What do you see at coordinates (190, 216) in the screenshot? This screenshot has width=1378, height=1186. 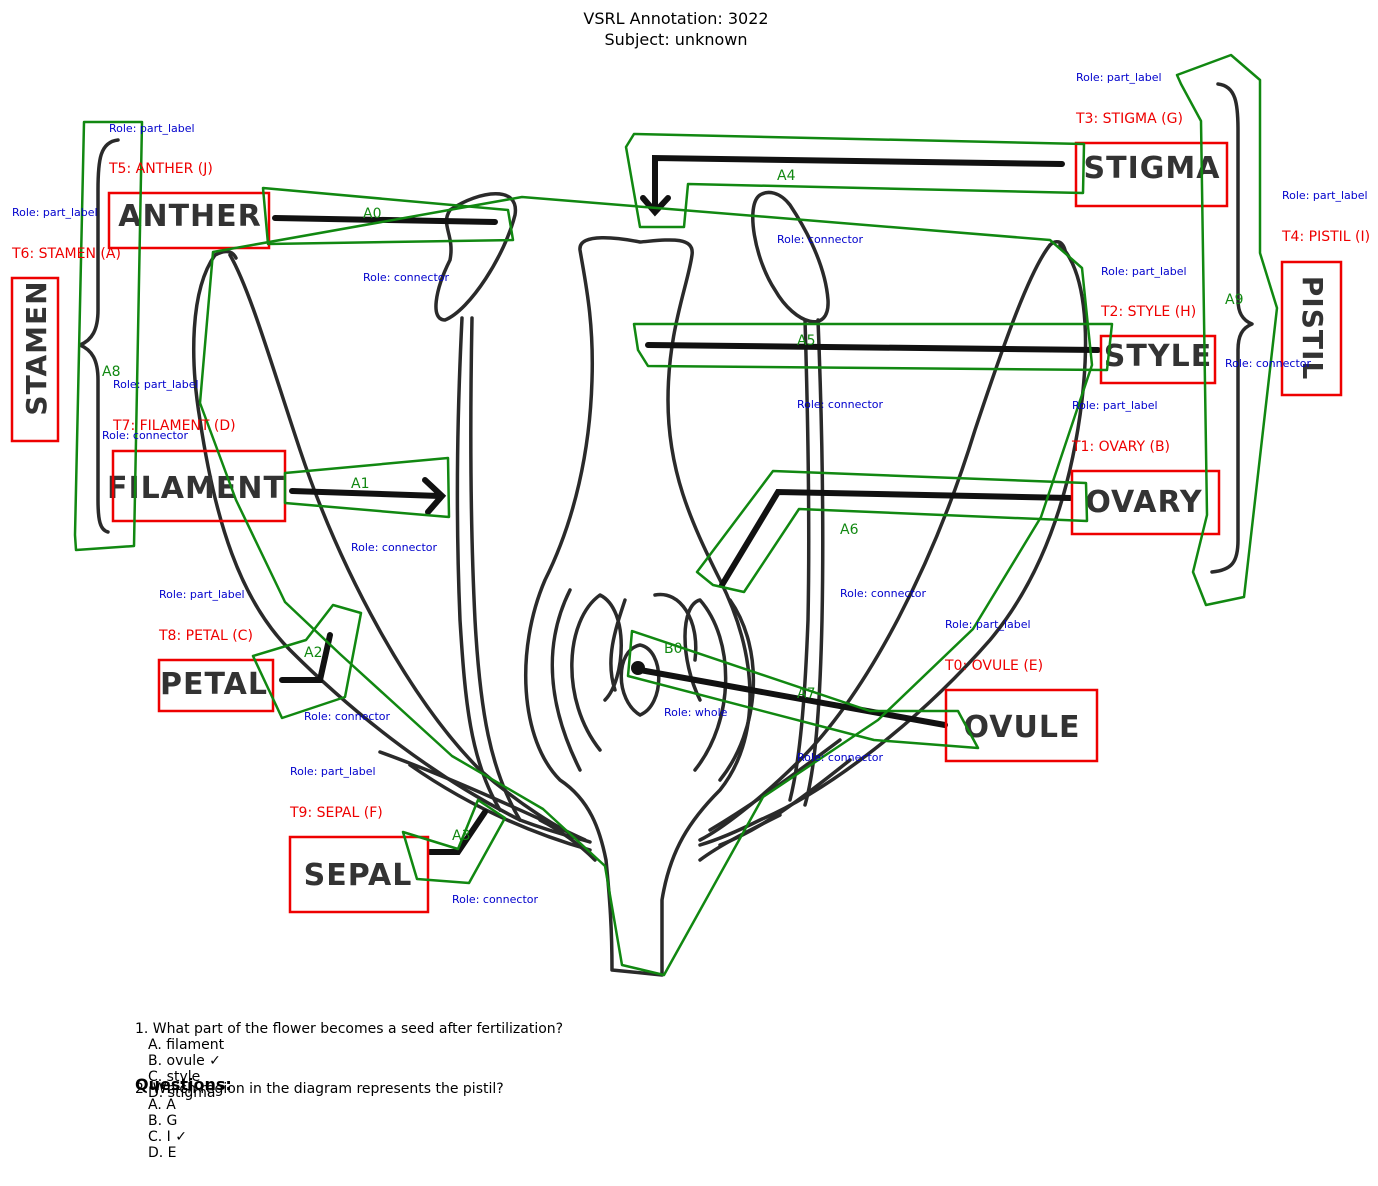 I see `word-anther: ANTHER` at bounding box center [190, 216].